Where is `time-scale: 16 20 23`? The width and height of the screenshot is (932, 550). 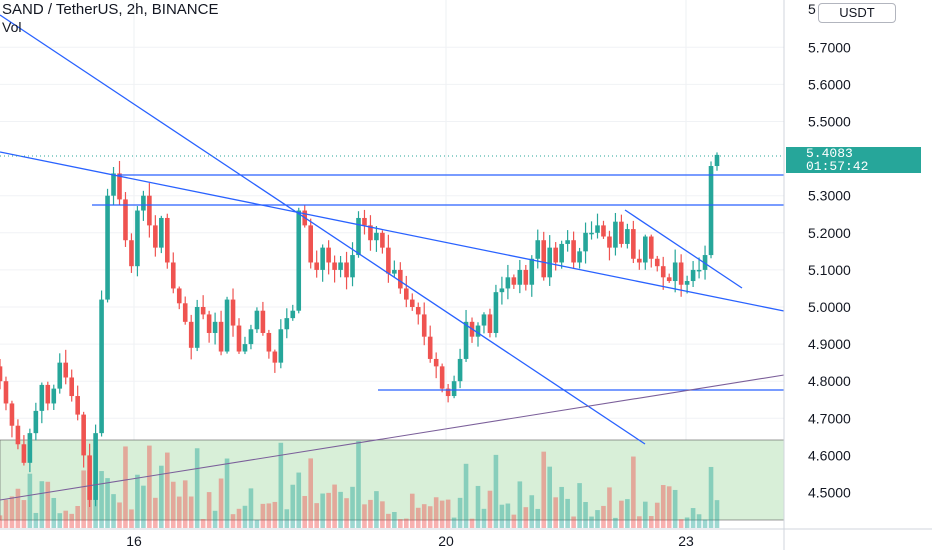 time-scale: 16 20 23 is located at coordinates (410, 541).